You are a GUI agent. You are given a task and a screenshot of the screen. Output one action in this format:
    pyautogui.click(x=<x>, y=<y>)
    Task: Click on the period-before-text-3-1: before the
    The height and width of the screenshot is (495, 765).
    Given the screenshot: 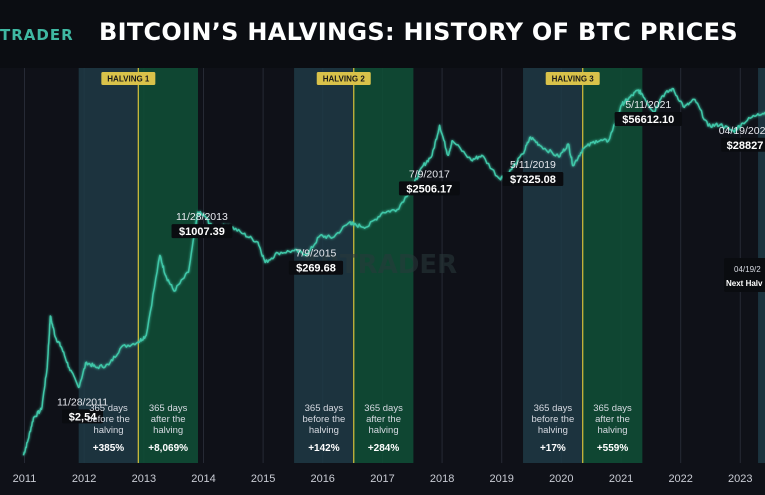 What is the action you would take?
    pyautogui.click(x=552, y=419)
    